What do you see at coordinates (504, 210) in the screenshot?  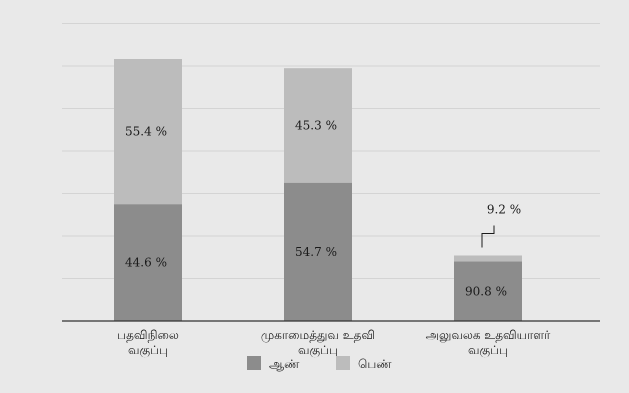 I see `data-label: 9.2 %` at bounding box center [504, 210].